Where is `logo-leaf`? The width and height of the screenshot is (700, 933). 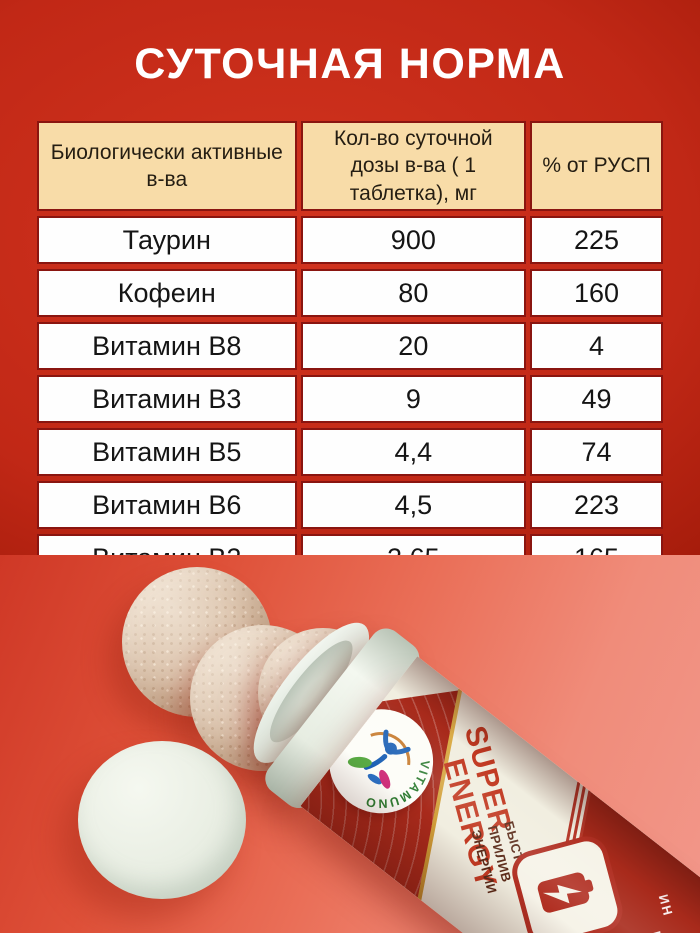 logo-leaf is located at coordinates (359, 762).